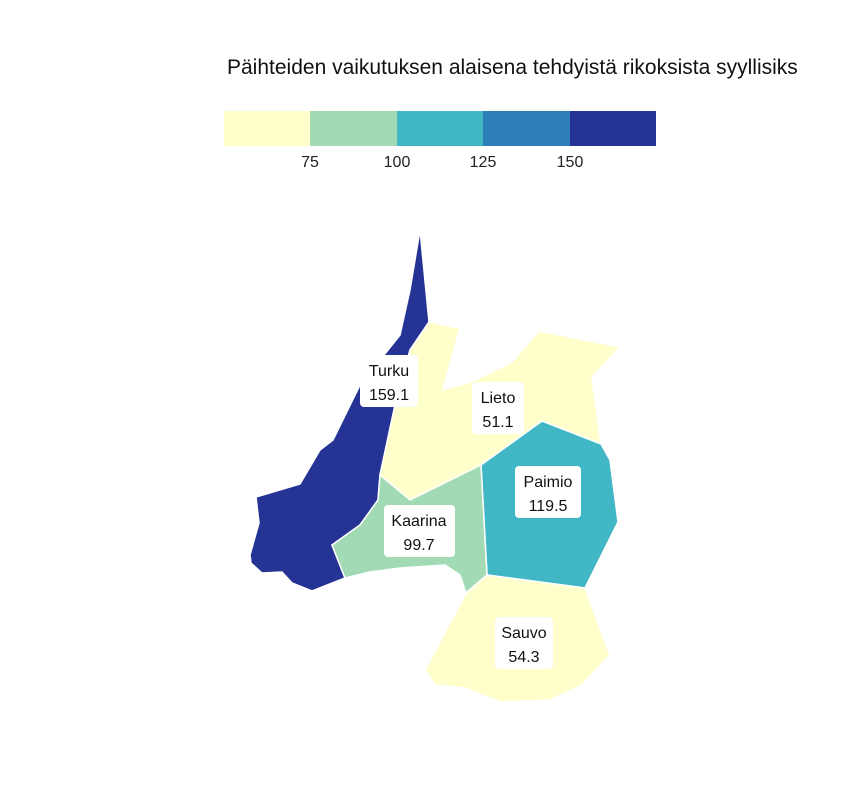 The image size is (864, 792). Describe the element at coordinates (524, 643) in the screenshot. I see `region-label: Sauvo 54.3` at that location.